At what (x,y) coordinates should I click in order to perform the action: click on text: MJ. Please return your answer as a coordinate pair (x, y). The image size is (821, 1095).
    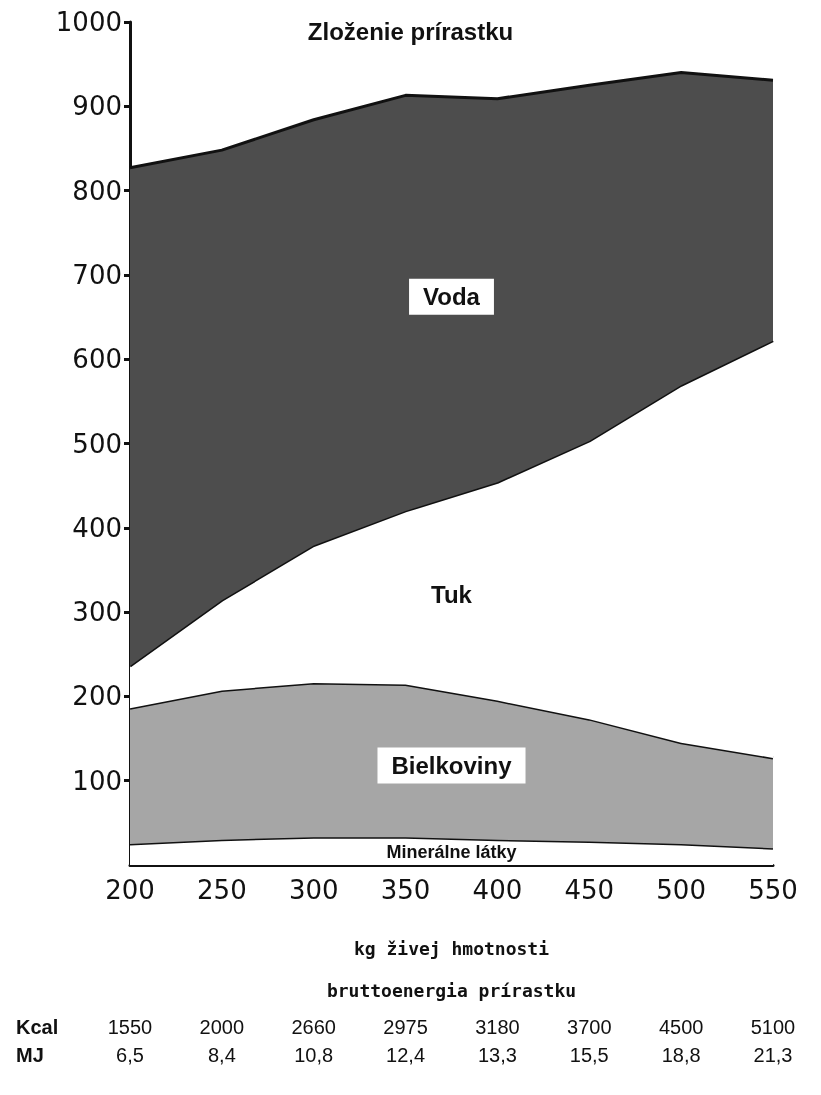
    Looking at the image, I should click on (30, 1055).